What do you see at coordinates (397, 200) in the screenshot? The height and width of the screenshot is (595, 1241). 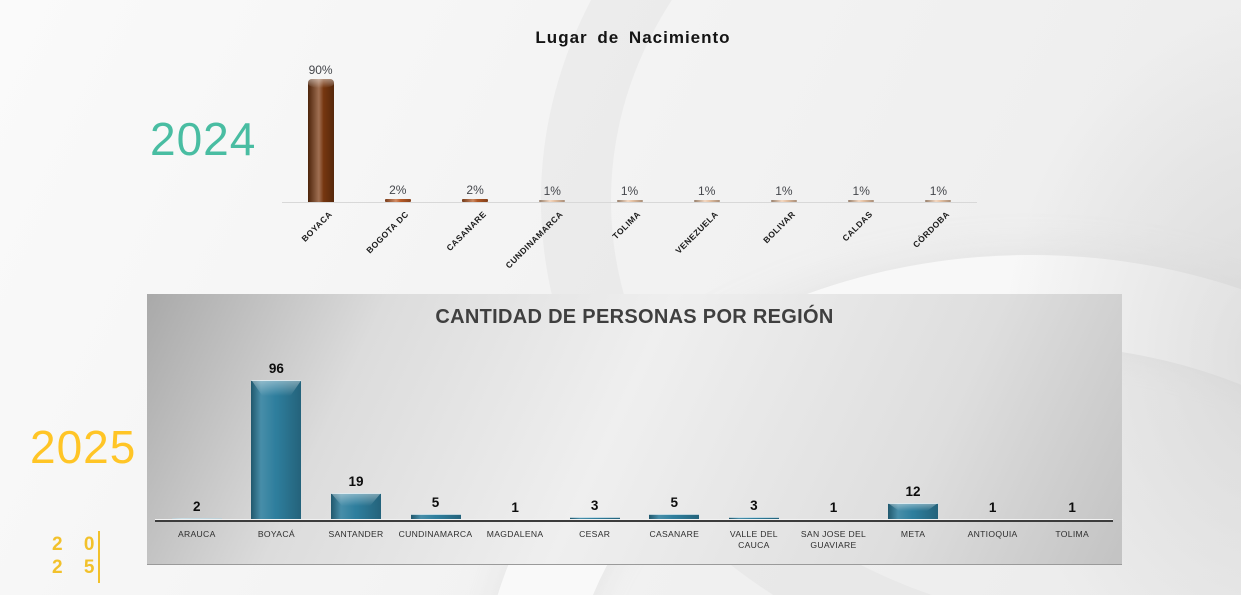 I see `birthplace-bar-bogota-dc` at bounding box center [397, 200].